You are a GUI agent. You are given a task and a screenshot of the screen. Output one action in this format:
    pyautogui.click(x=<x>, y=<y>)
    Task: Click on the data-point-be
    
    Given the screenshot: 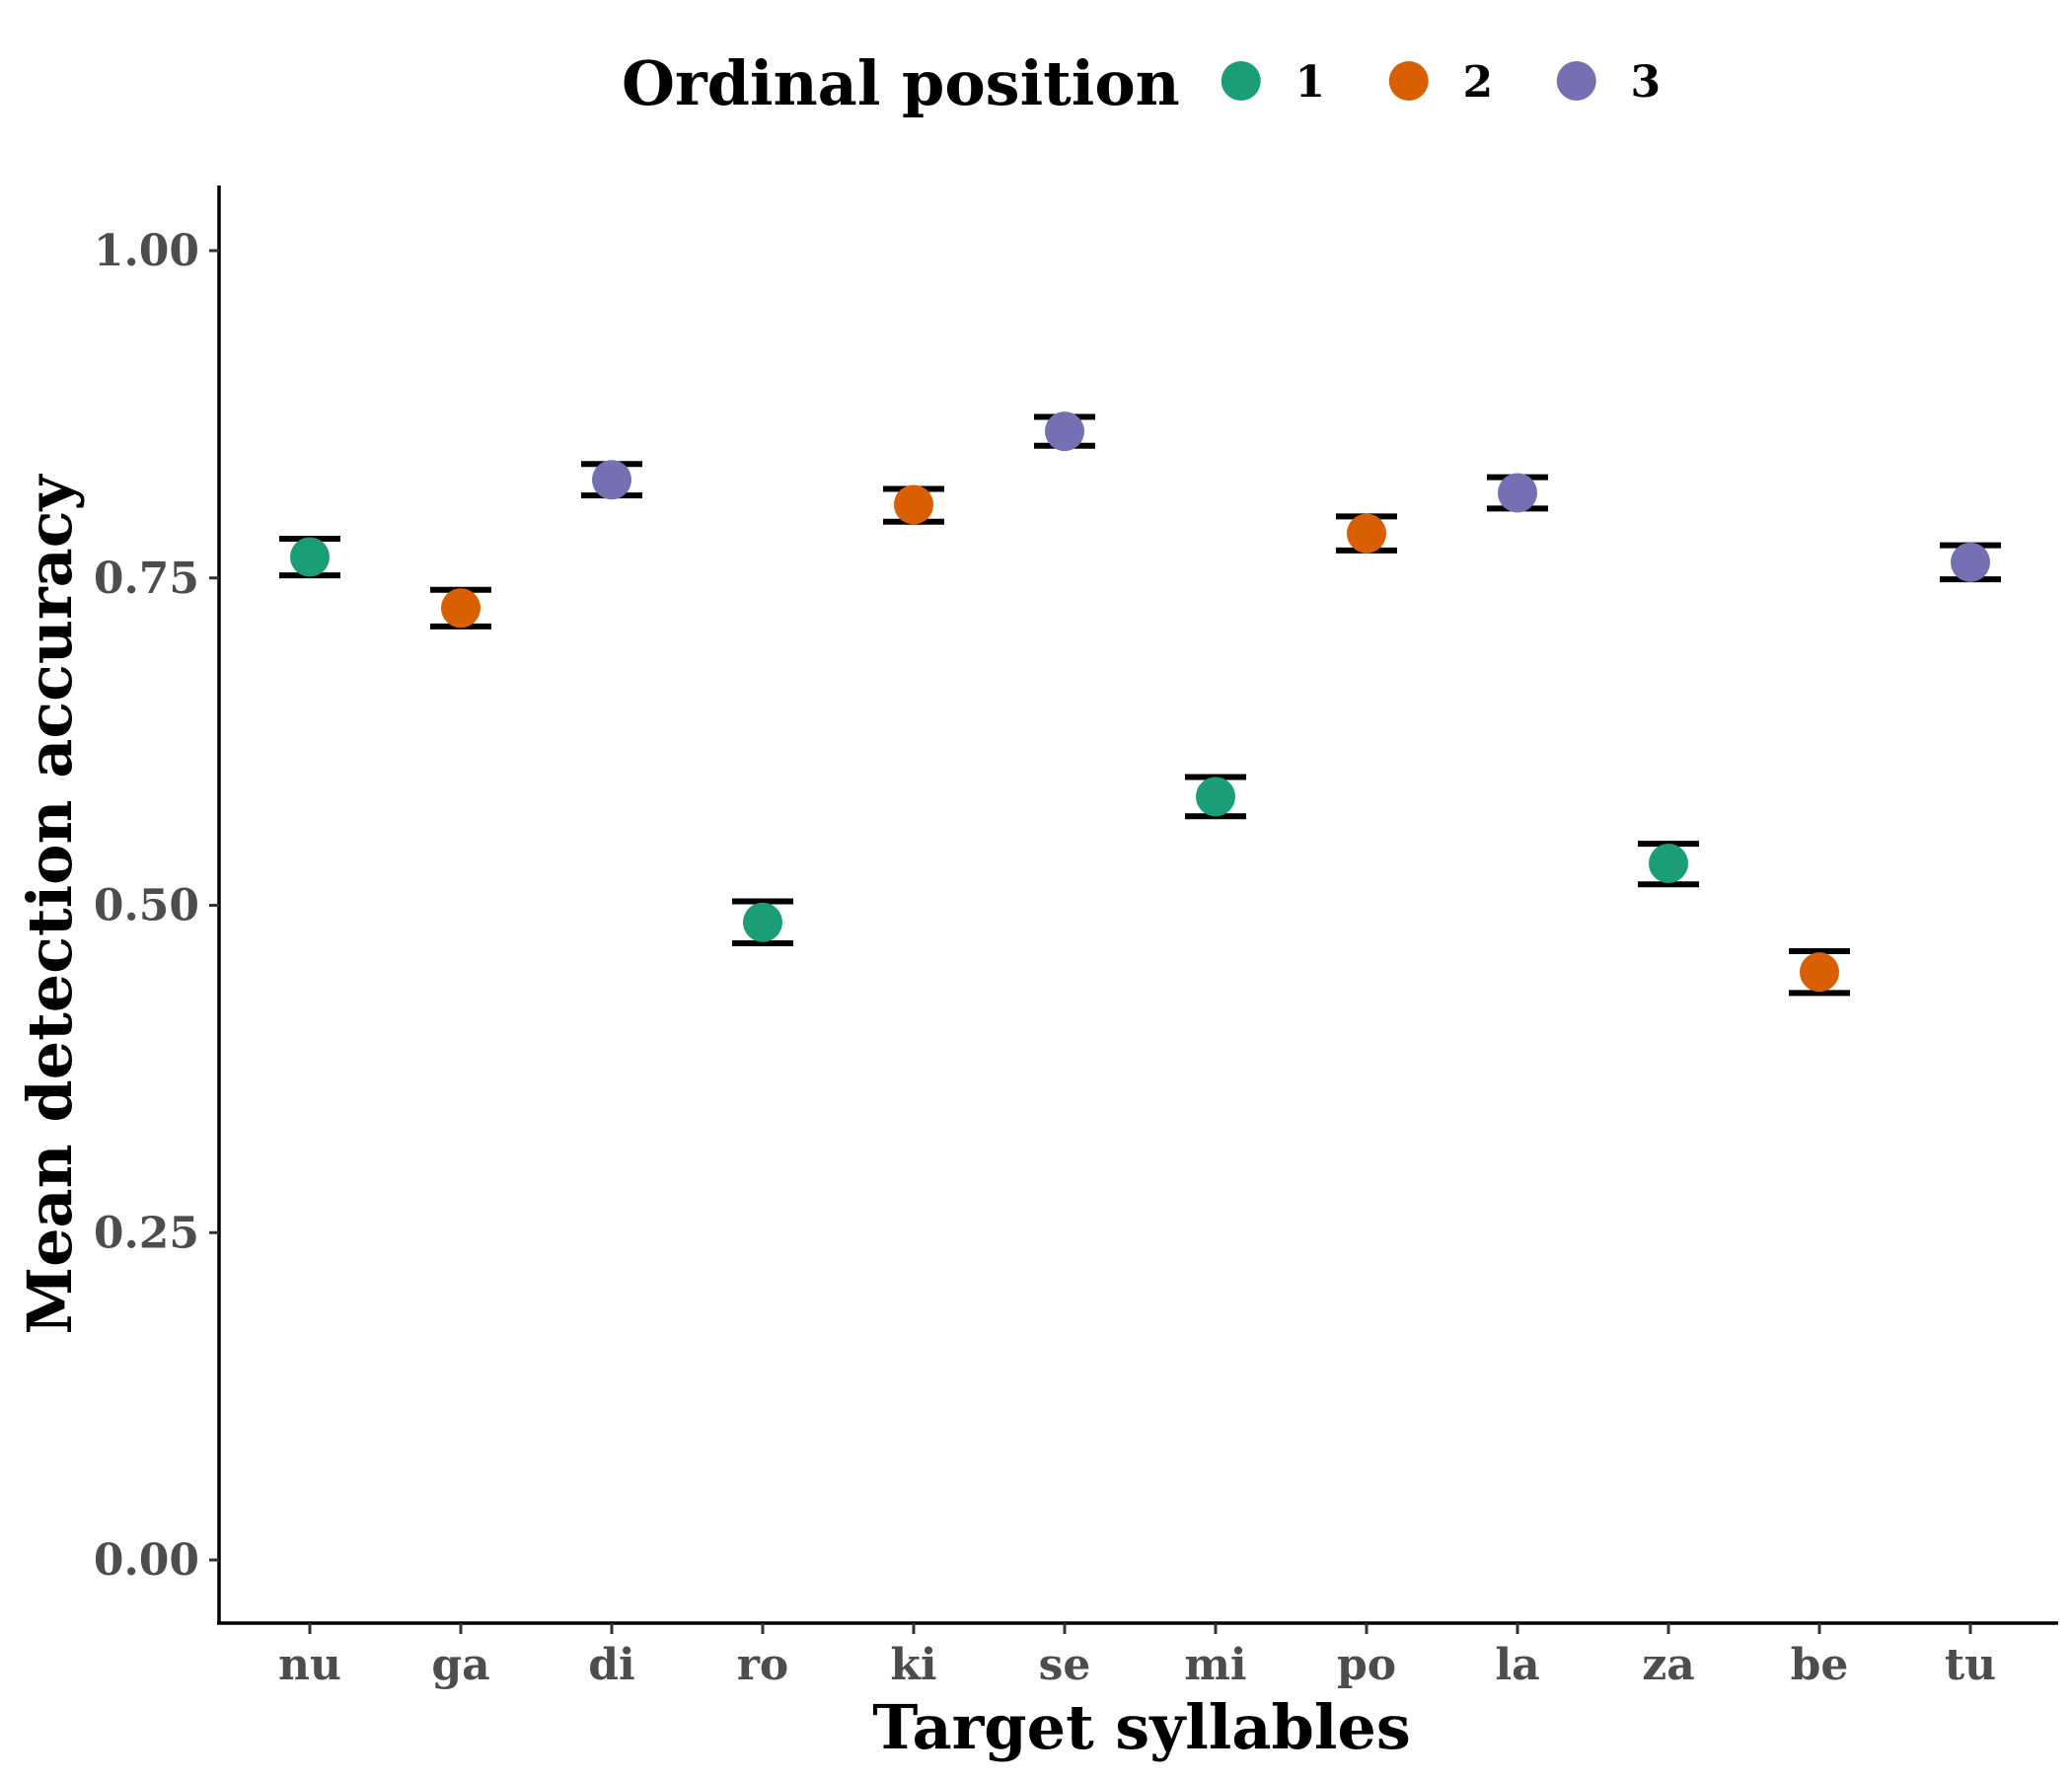 What is the action you would take?
    pyautogui.click(x=1820, y=972)
    